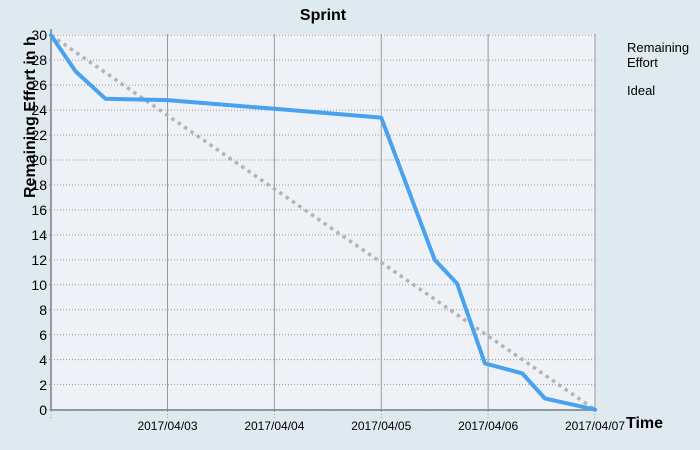  I want to click on y-tick-label: 30, so click(39, 35).